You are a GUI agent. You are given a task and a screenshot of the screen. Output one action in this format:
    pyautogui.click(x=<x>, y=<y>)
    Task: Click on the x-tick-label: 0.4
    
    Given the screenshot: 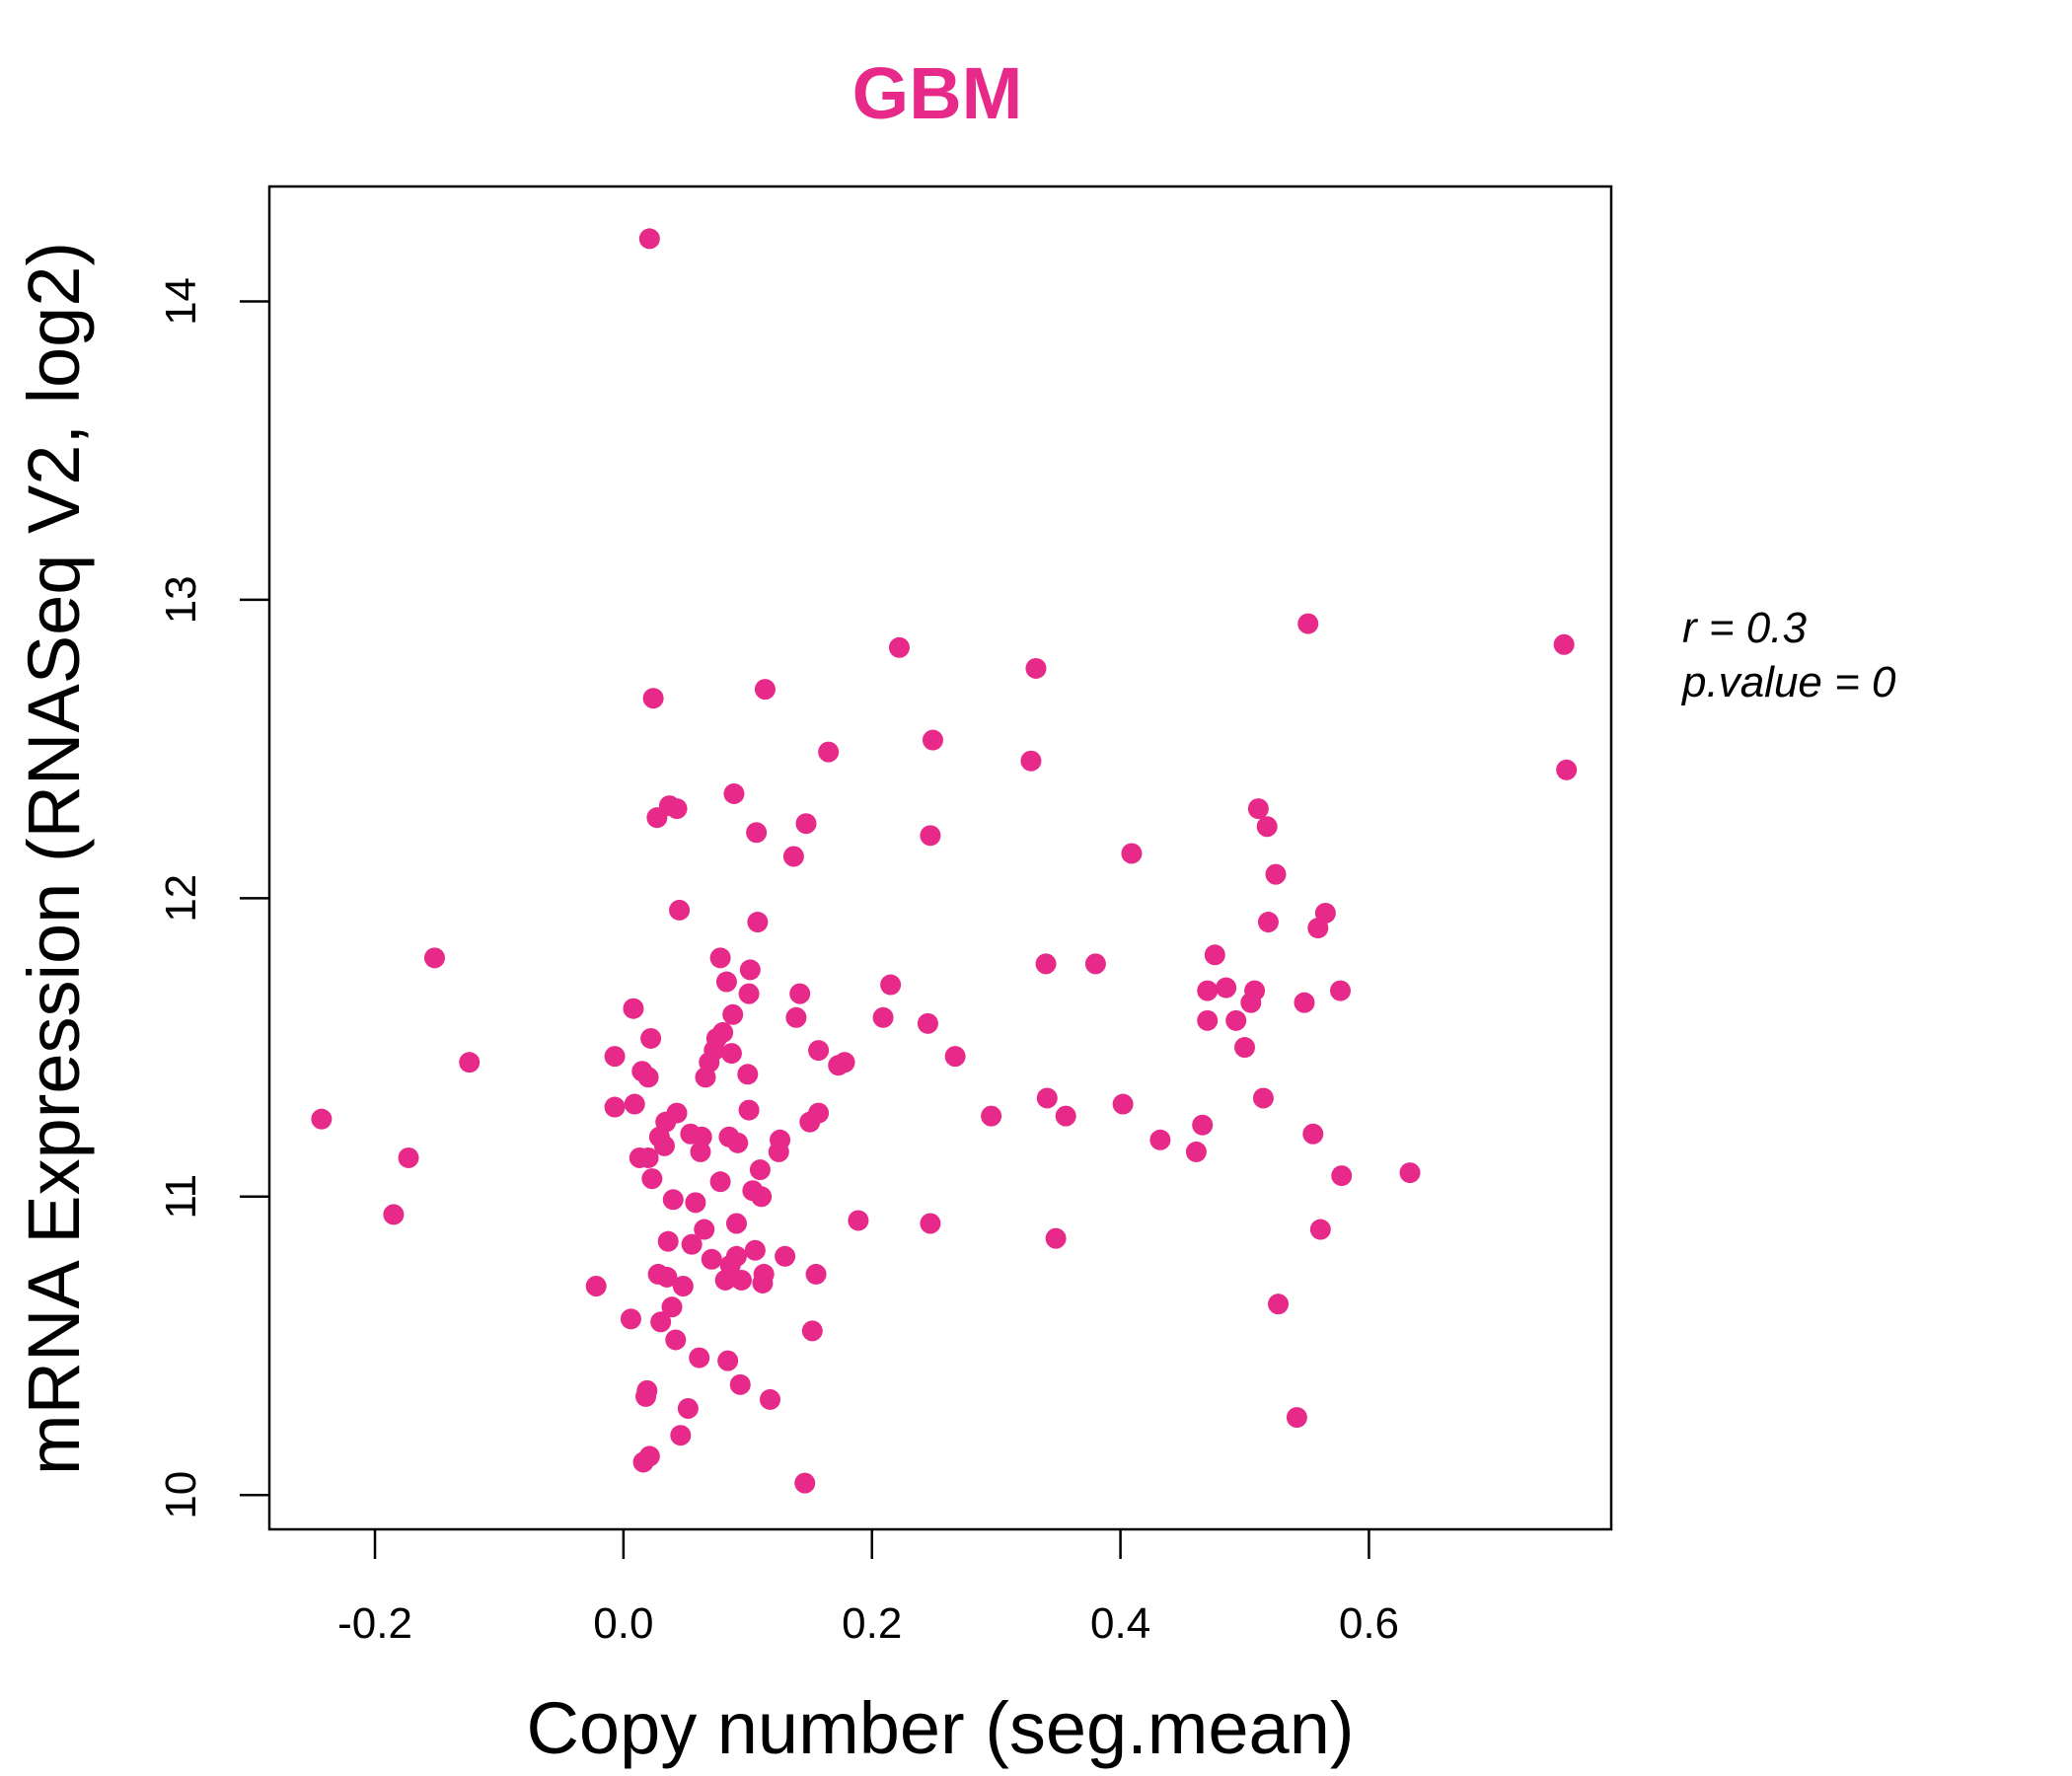 What is the action you would take?
    pyautogui.click(x=1120, y=1624)
    